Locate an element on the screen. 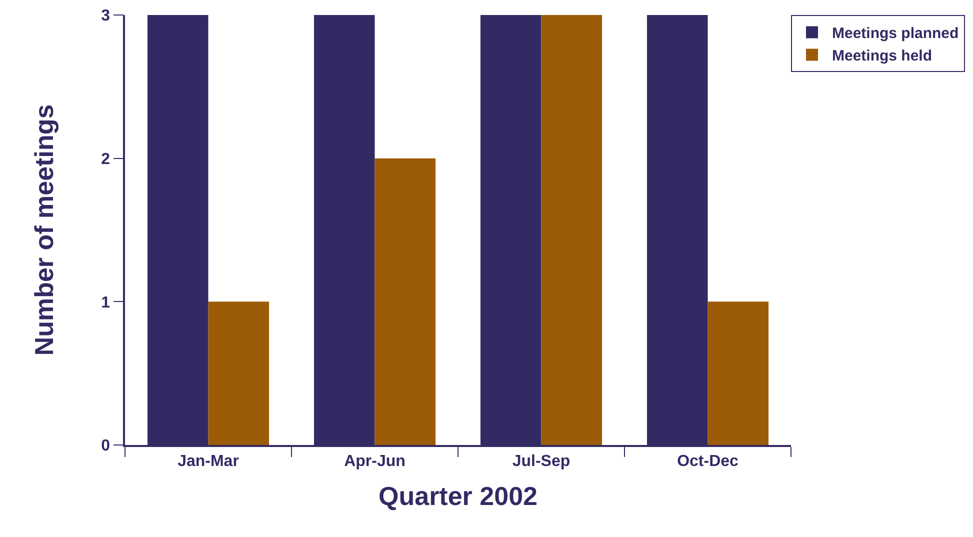  x-axis-title: Quarter 2002 is located at coordinates (458, 496).